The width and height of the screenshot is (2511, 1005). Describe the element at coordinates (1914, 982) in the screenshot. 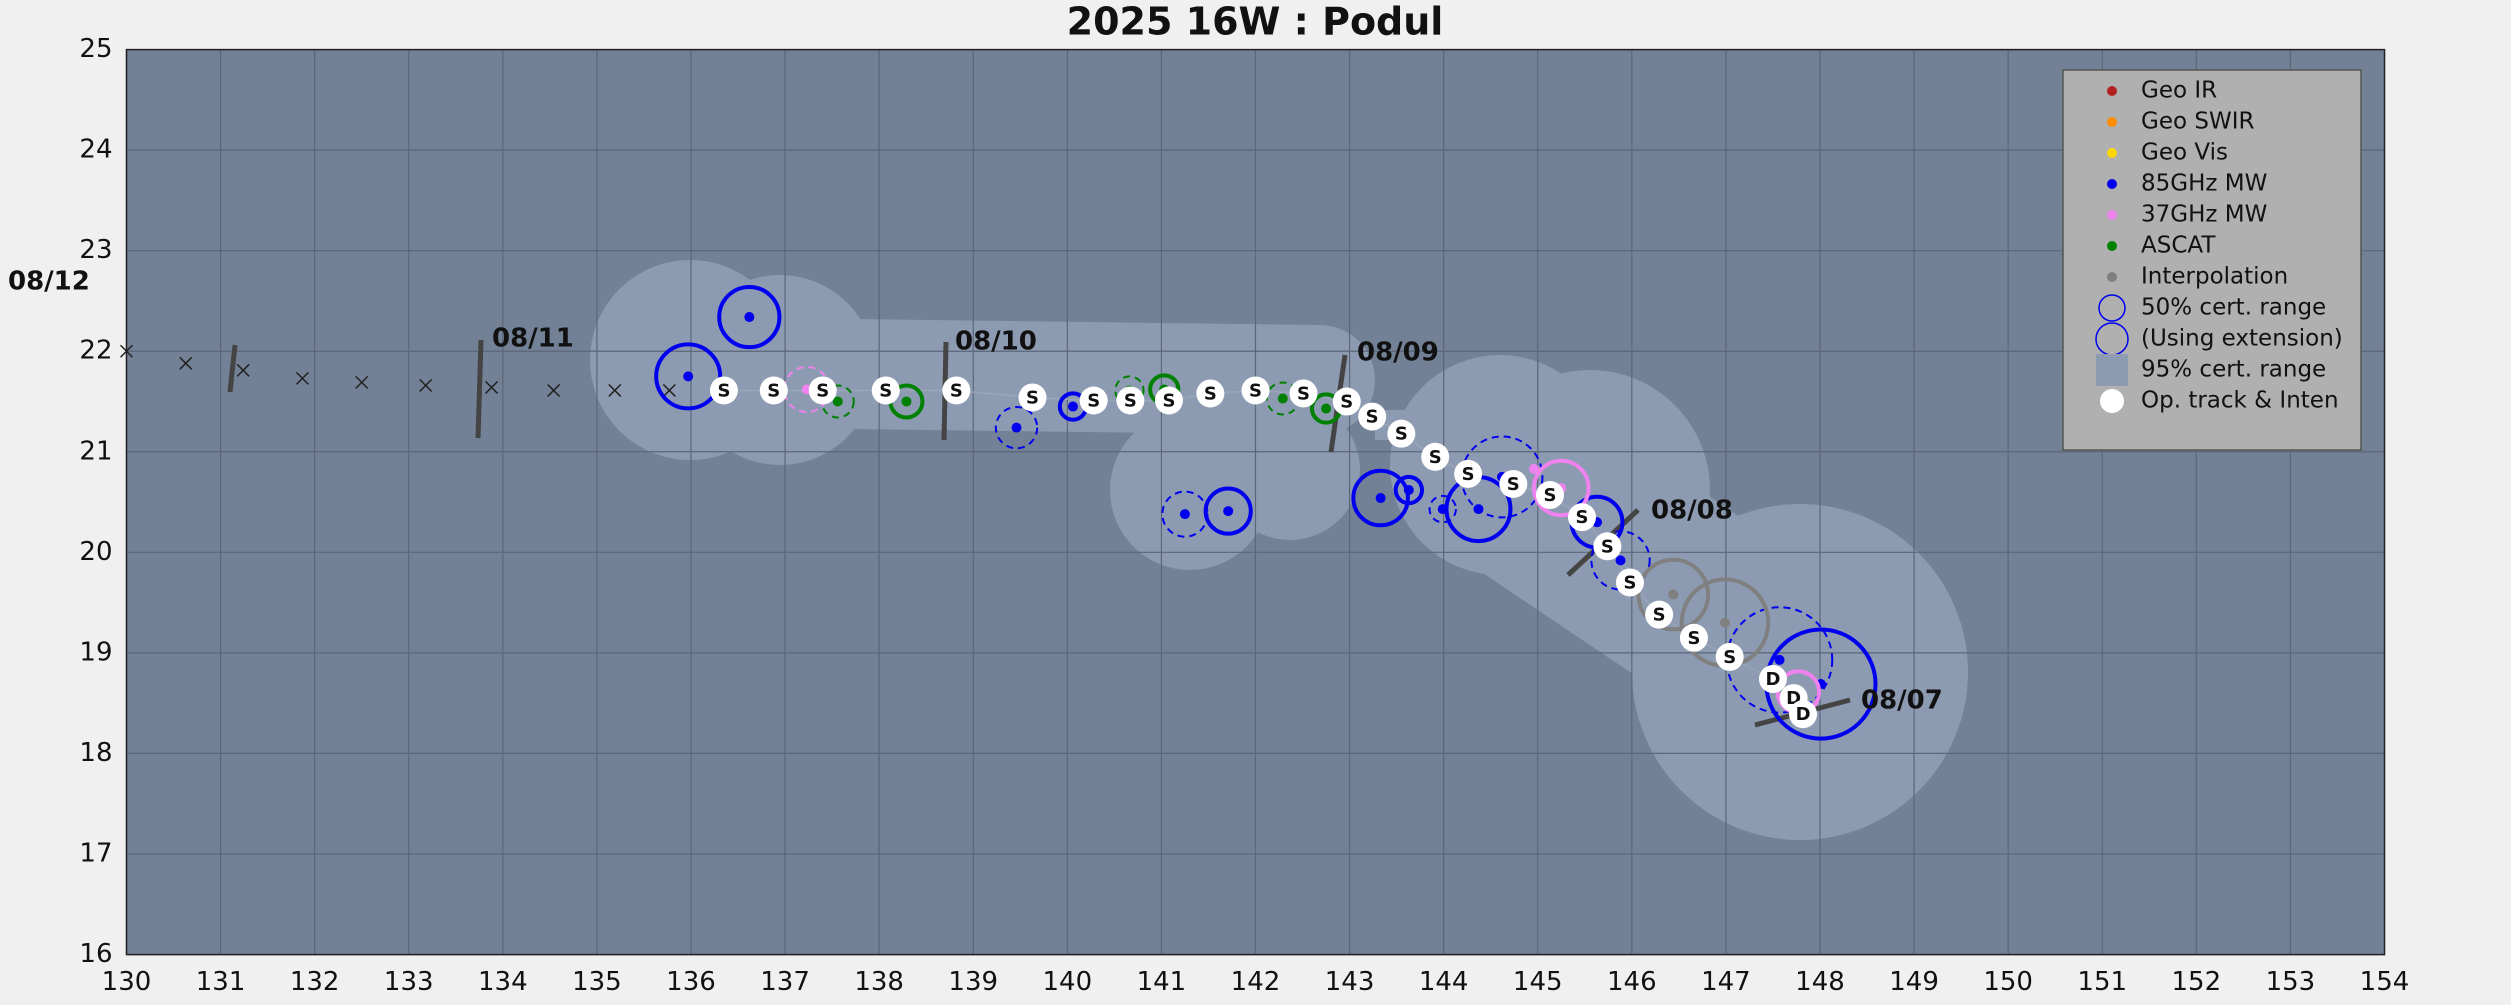

I see `x-tick-label: 149` at that location.